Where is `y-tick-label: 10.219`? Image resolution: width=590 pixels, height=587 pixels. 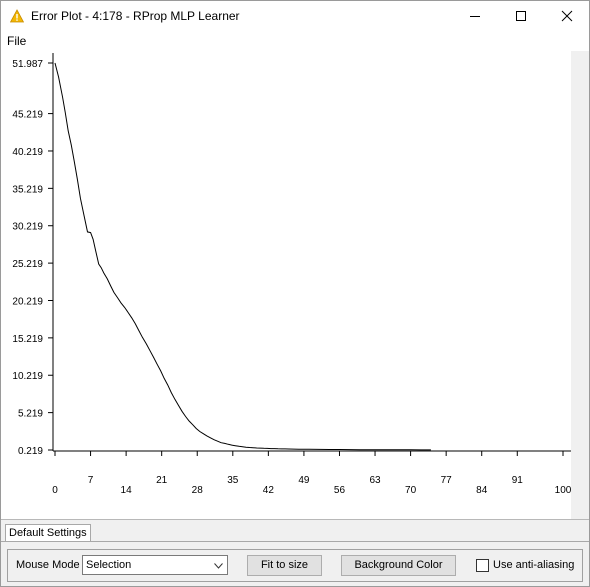
y-tick-label: 10.219 is located at coordinates (27, 376).